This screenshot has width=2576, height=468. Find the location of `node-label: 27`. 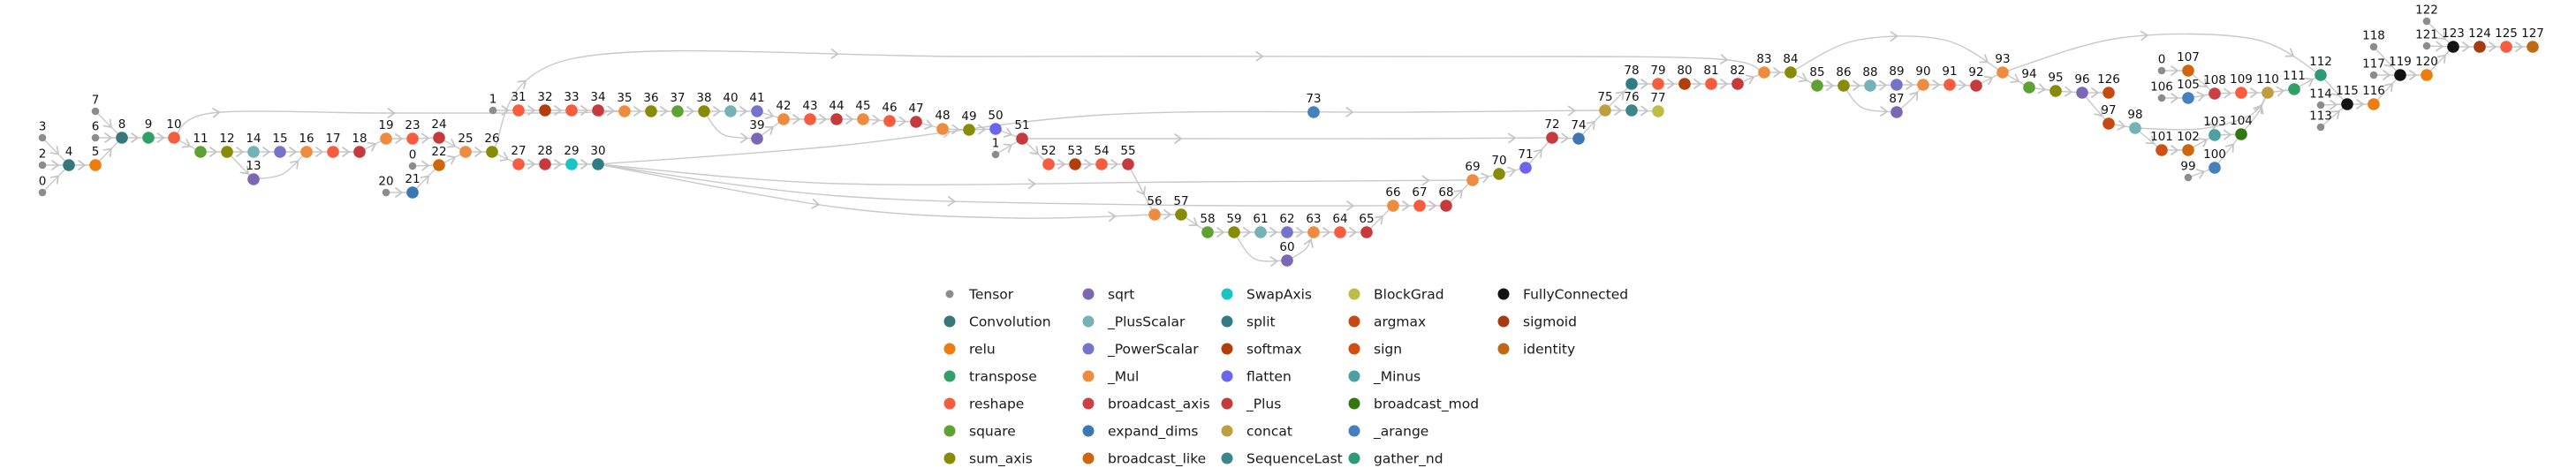

node-label: 27 is located at coordinates (519, 151).